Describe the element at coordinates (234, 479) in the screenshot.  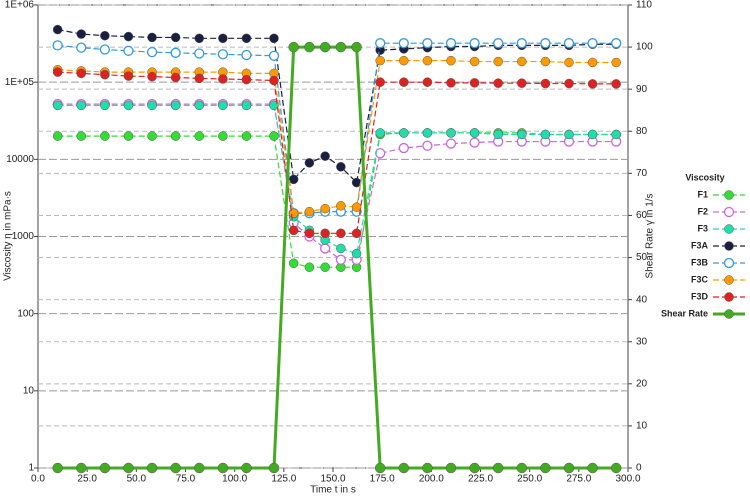
I see `x-tick-label: 100.0` at that location.